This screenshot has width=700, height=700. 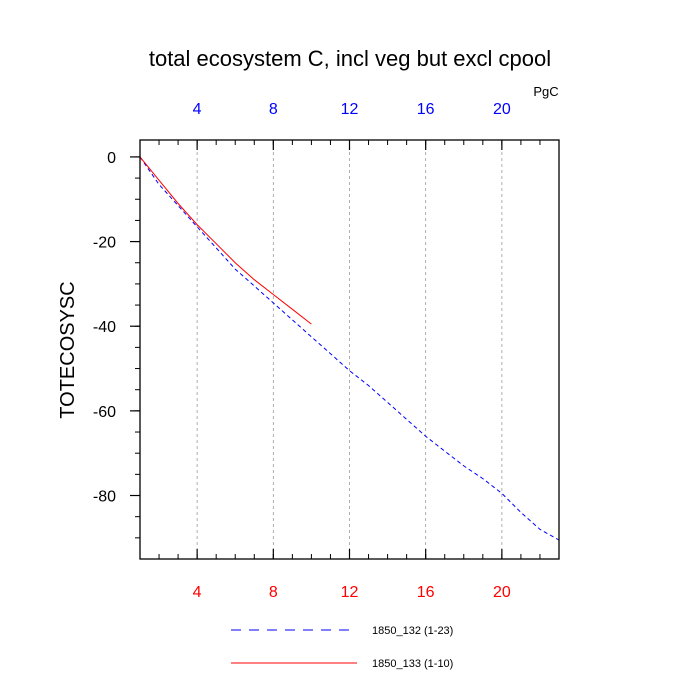 What do you see at coordinates (68, 349) in the screenshot?
I see `y-axis-label: TOTECOSYSC` at bounding box center [68, 349].